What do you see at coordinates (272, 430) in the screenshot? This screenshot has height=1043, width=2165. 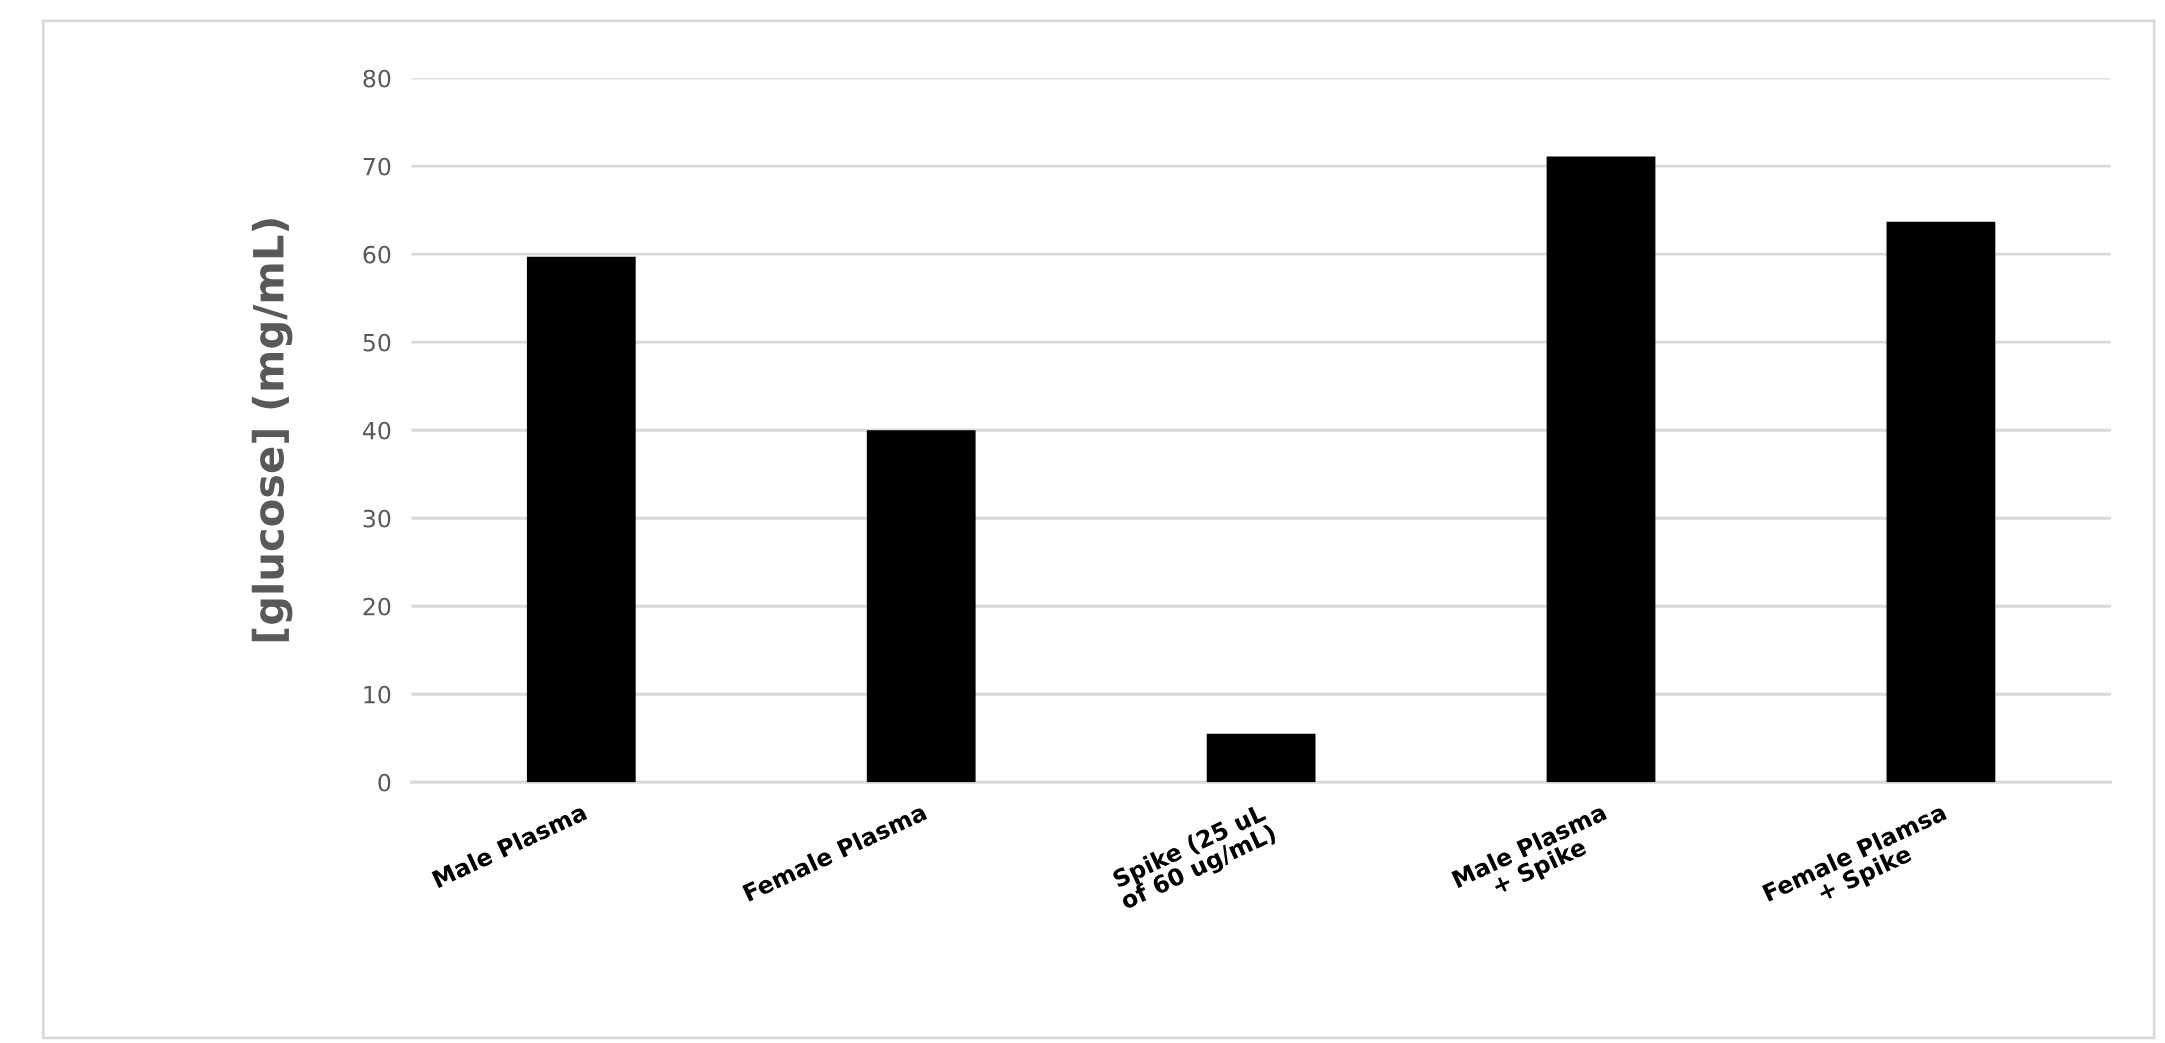 I see `y-axis-title: [glucose] (mg/mL)` at bounding box center [272, 430].